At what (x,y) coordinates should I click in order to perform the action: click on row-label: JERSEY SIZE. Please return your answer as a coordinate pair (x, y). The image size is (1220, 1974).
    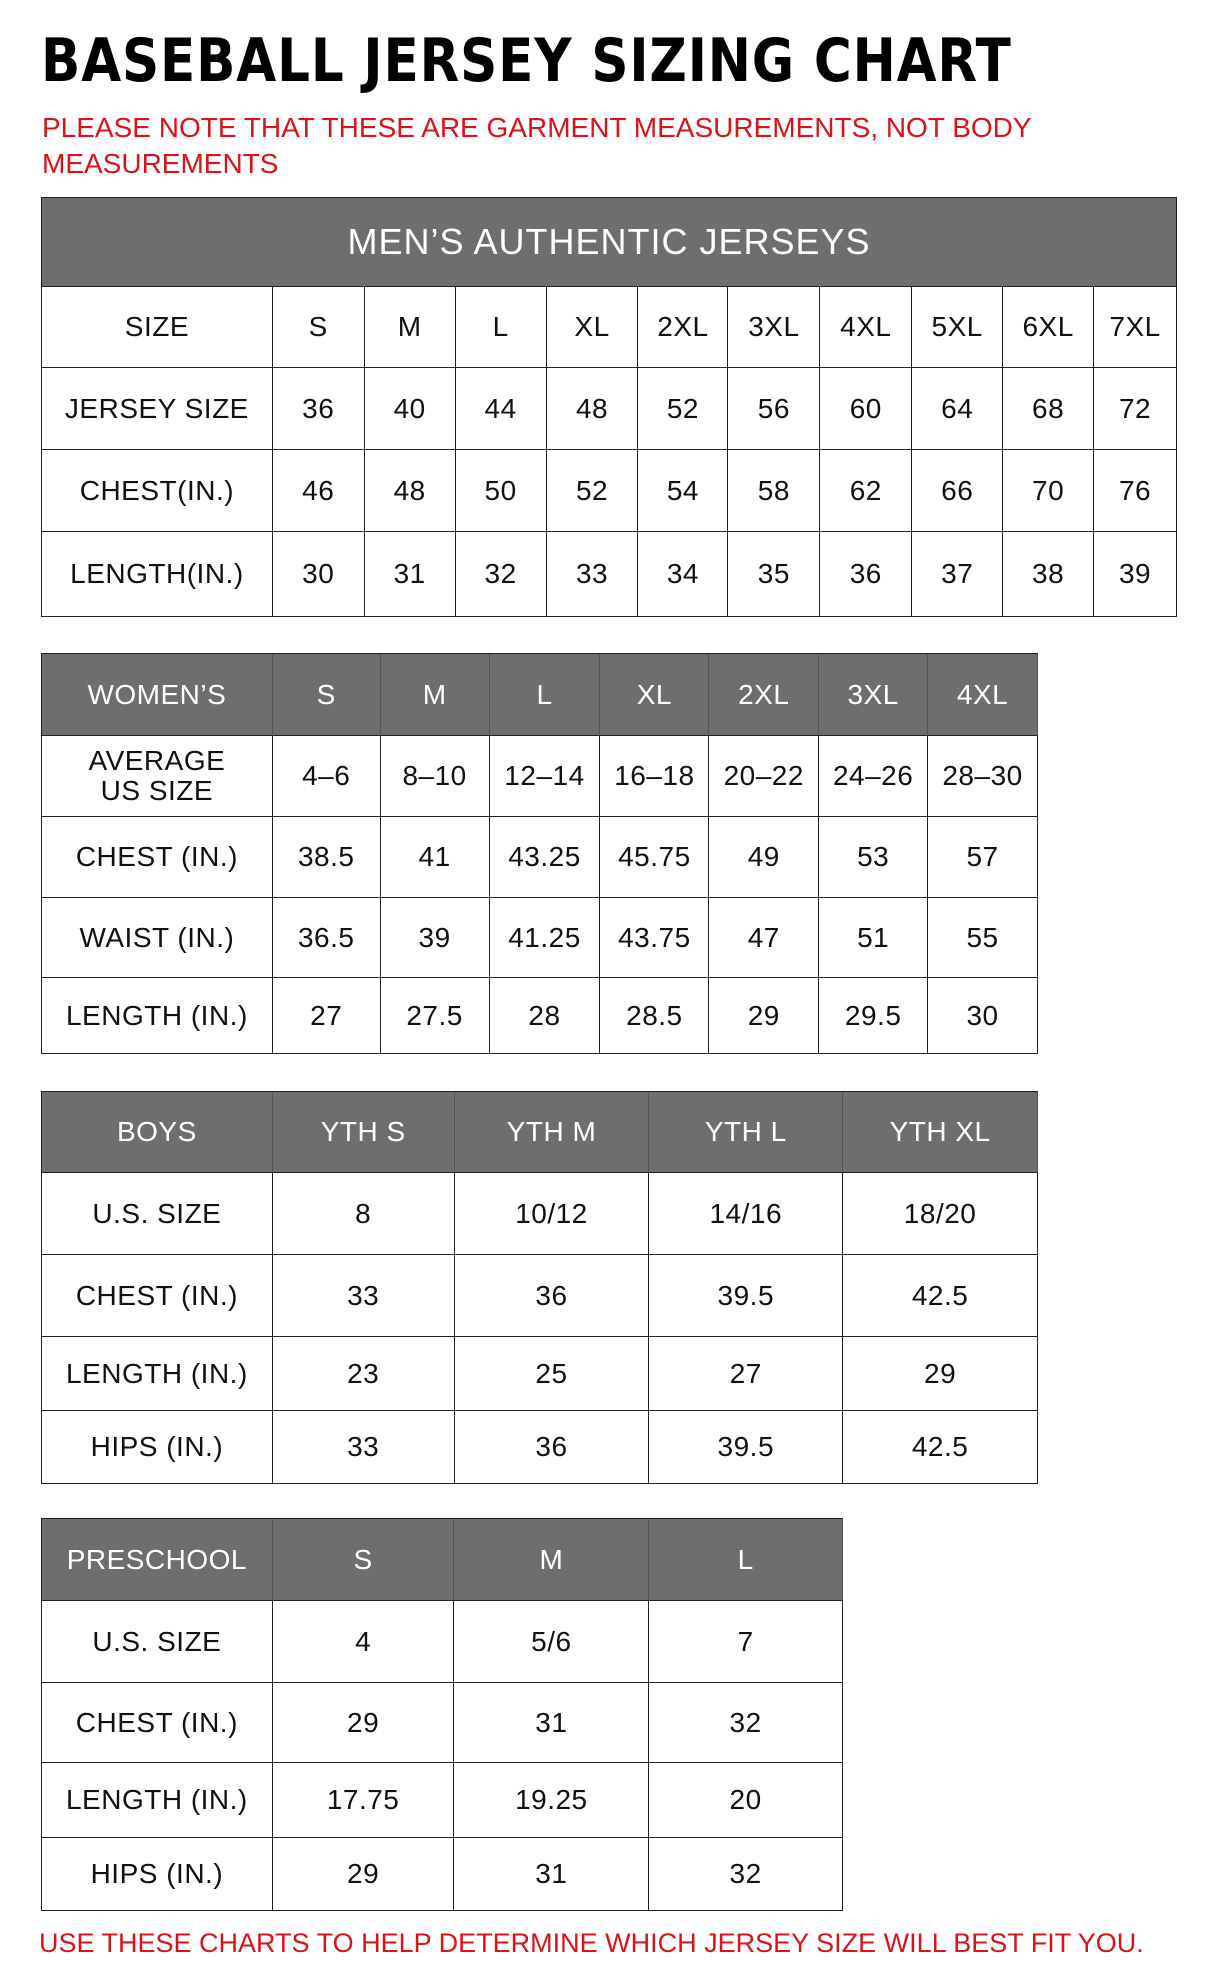
    Looking at the image, I should click on (157, 409).